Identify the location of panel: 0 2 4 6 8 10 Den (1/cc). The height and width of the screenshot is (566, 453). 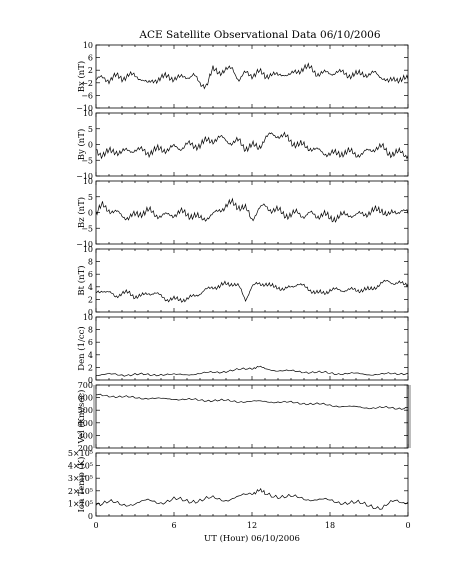
(242, 349).